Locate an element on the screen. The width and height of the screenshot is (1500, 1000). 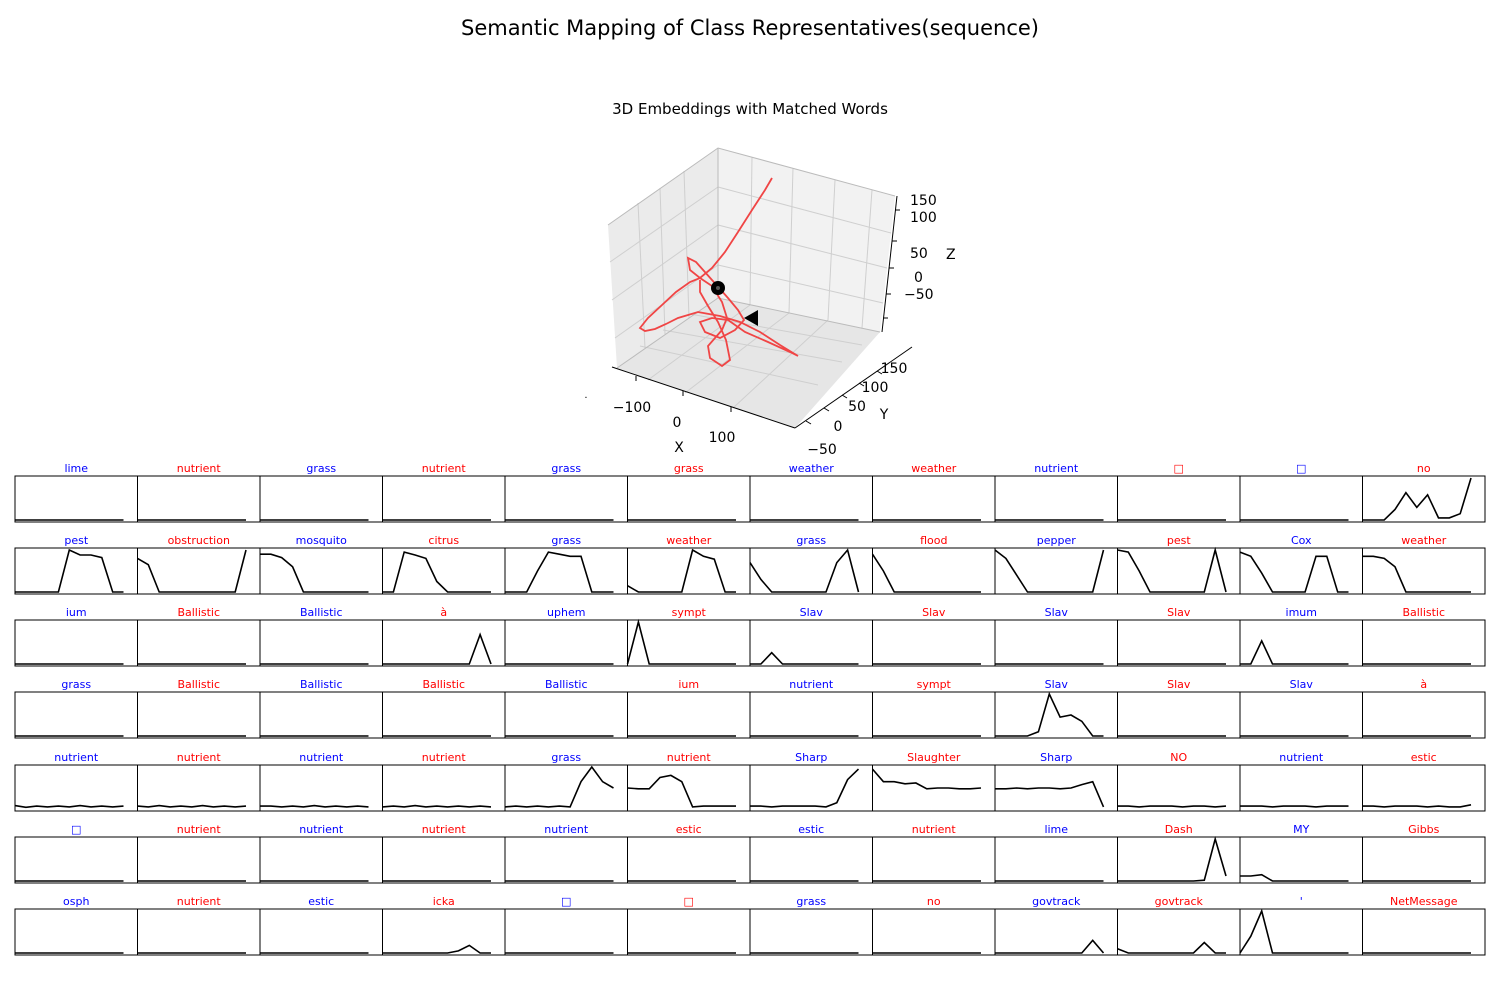
sequence-panel: Ballistic is located at coordinates (444, 708).